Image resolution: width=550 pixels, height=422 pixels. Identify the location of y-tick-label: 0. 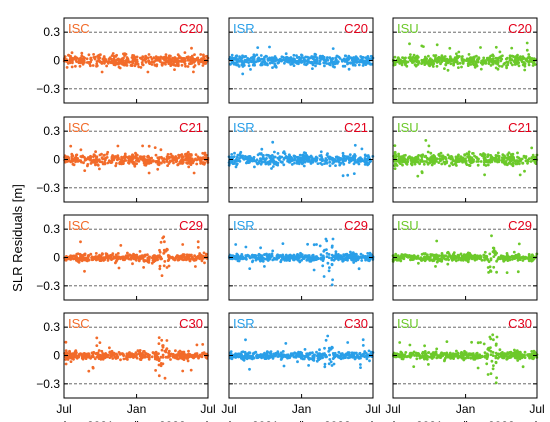
(56, 356).